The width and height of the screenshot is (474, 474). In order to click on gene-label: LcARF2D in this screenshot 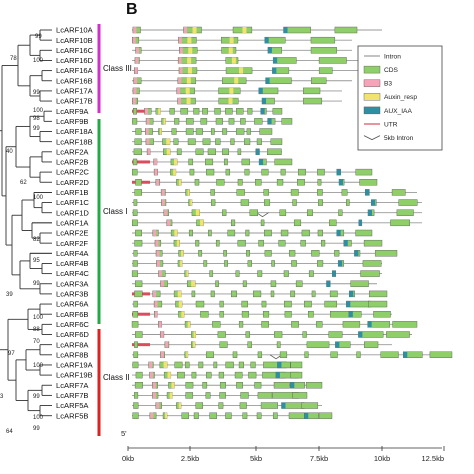, I will do `click(72, 182)`.